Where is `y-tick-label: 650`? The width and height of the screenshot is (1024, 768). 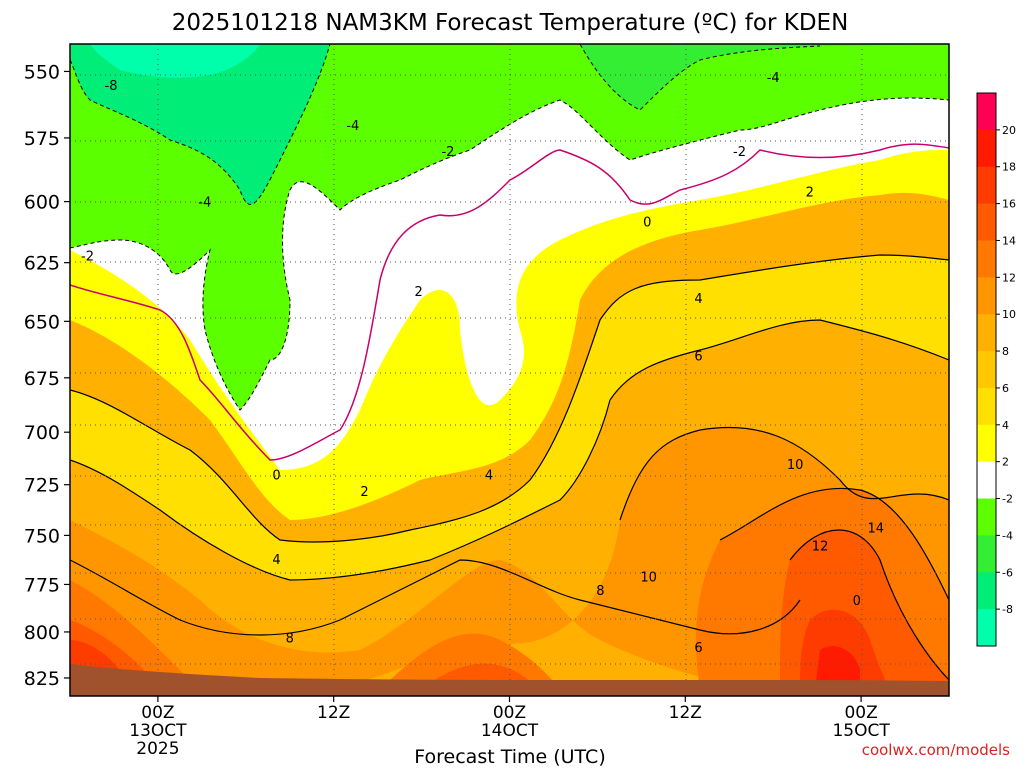
y-tick-label: 650 is located at coordinates (42, 322).